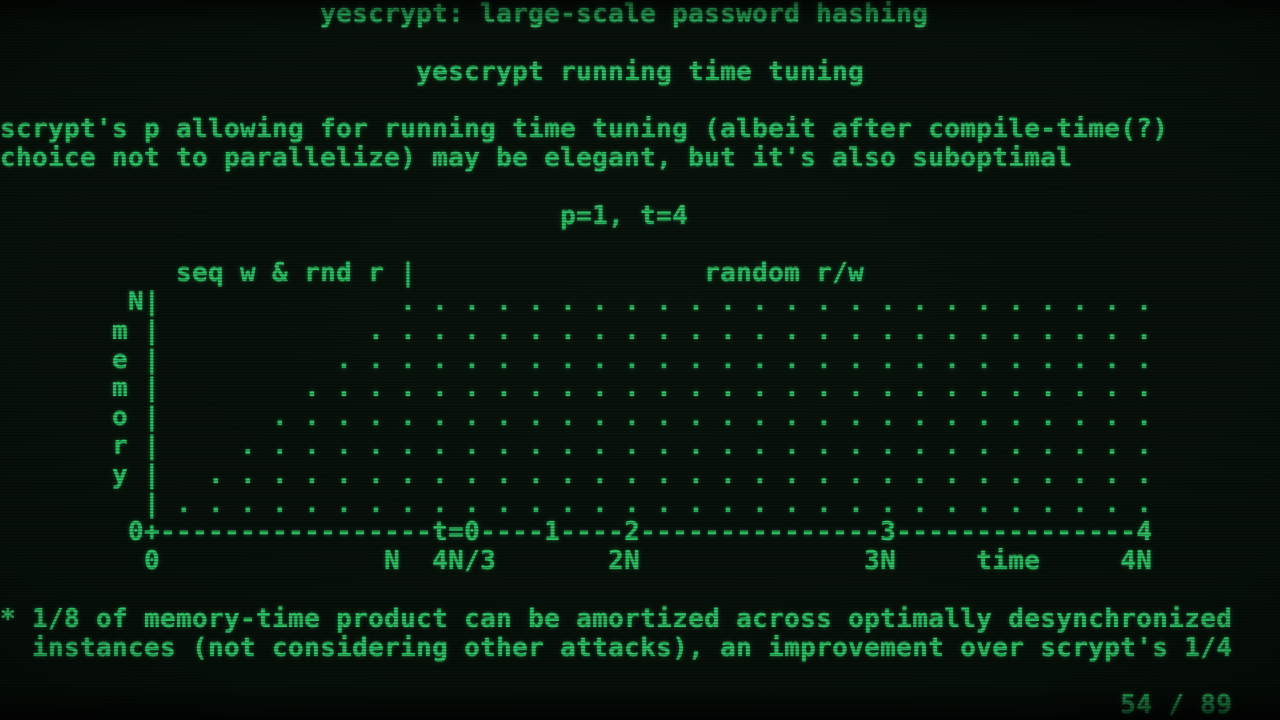 This screenshot has height=720, width=1280. I want to click on slide-subtitle: yescrypt running time tuning, so click(432, 71).